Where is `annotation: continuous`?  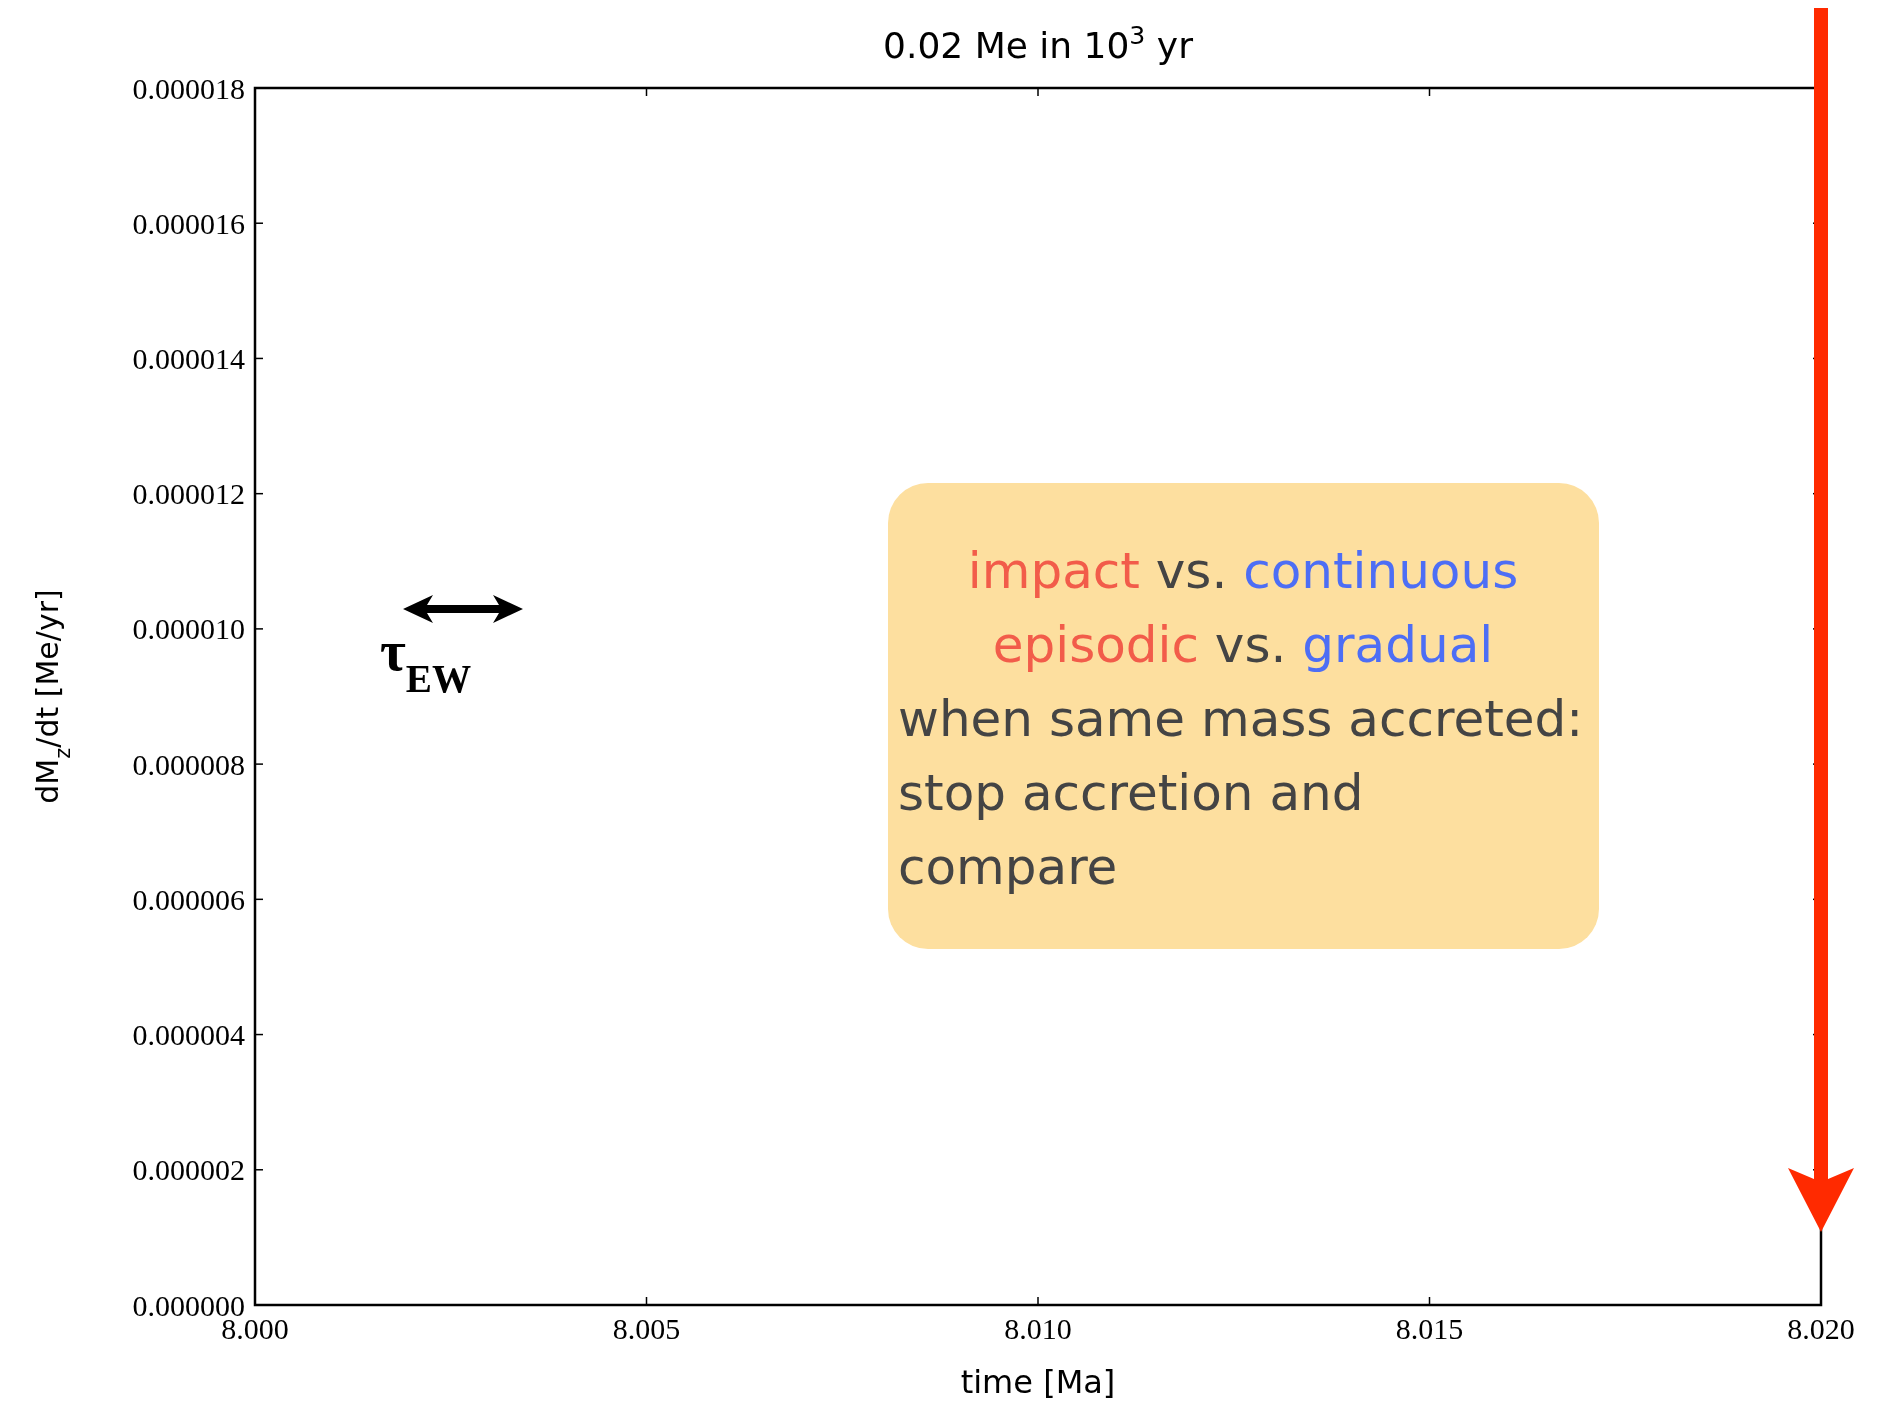
annotation: continuous is located at coordinates (1373, 571).